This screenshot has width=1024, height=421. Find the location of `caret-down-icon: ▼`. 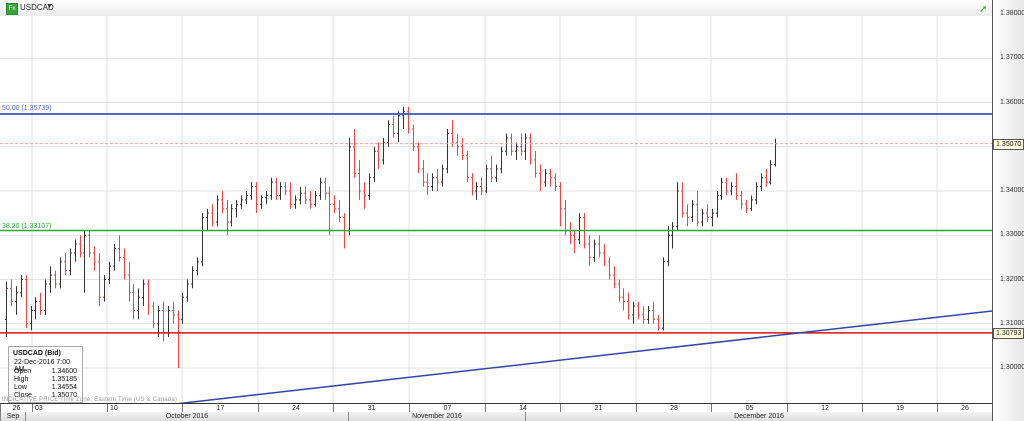

caret-down-icon: ▼ is located at coordinates (49, 6).